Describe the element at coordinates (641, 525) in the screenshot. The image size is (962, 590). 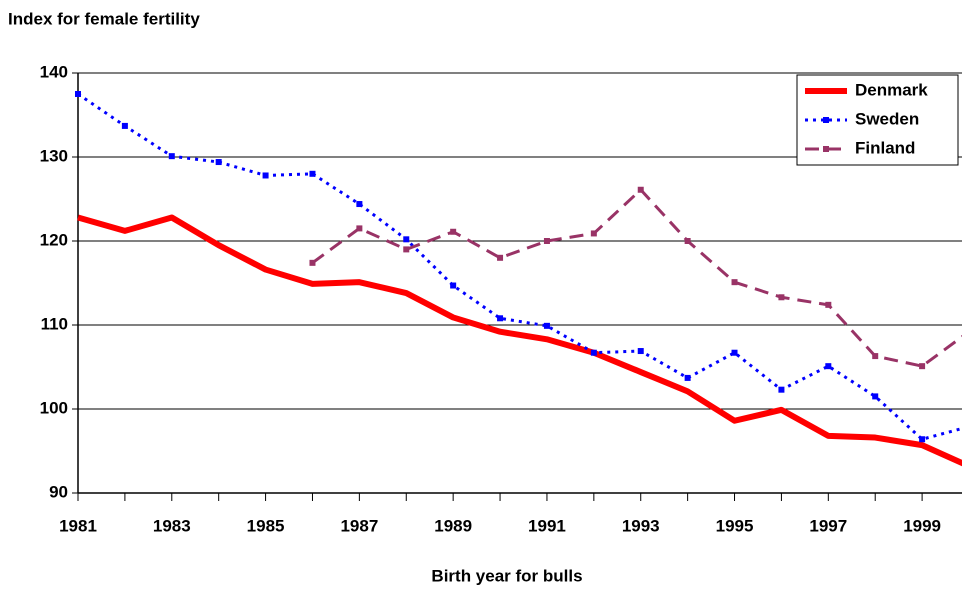
I see `x-tick-label: 1993` at that location.